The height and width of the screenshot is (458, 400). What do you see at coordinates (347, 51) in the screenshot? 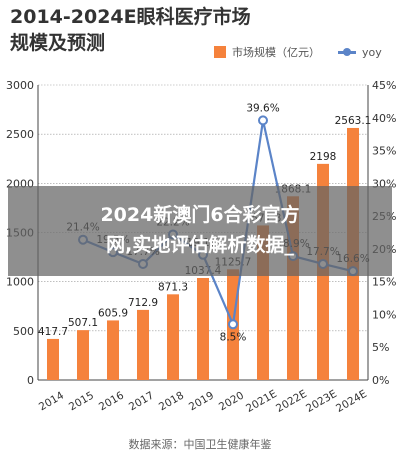
I see `legend-line-swatch` at bounding box center [347, 51].